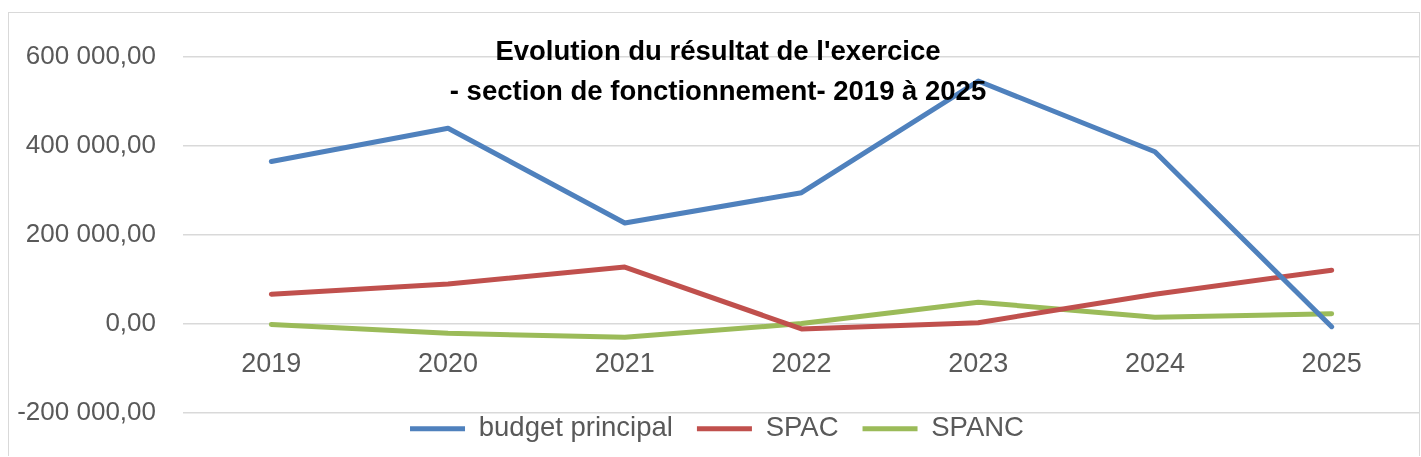 The height and width of the screenshot is (457, 1421). What do you see at coordinates (977, 427) in the screenshot?
I see `legend-label: SPANC` at bounding box center [977, 427].